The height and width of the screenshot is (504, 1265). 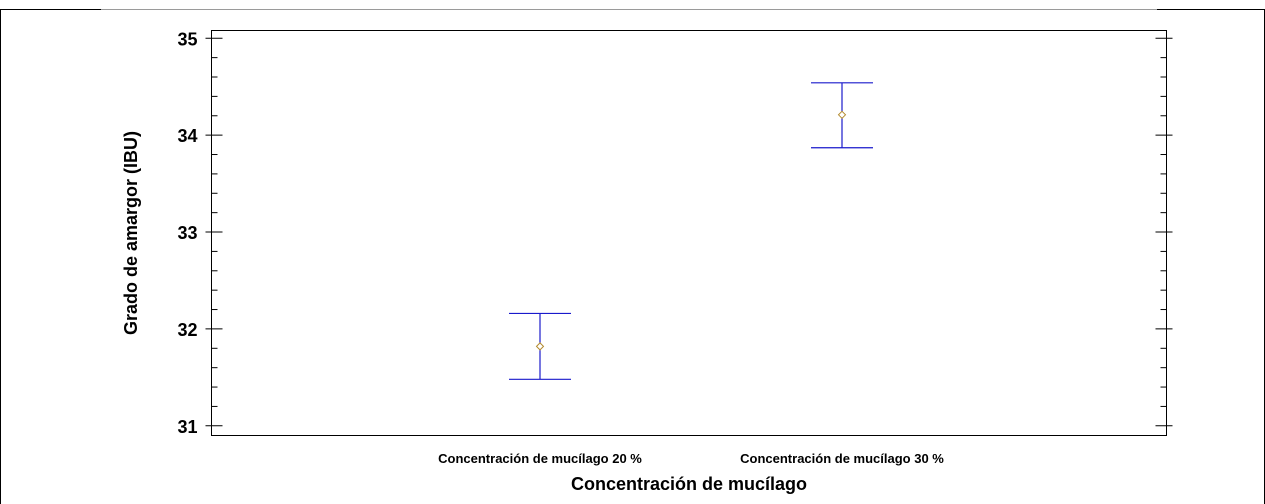 What do you see at coordinates (187, 330) in the screenshot?
I see `y-tick-label: 32` at bounding box center [187, 330].